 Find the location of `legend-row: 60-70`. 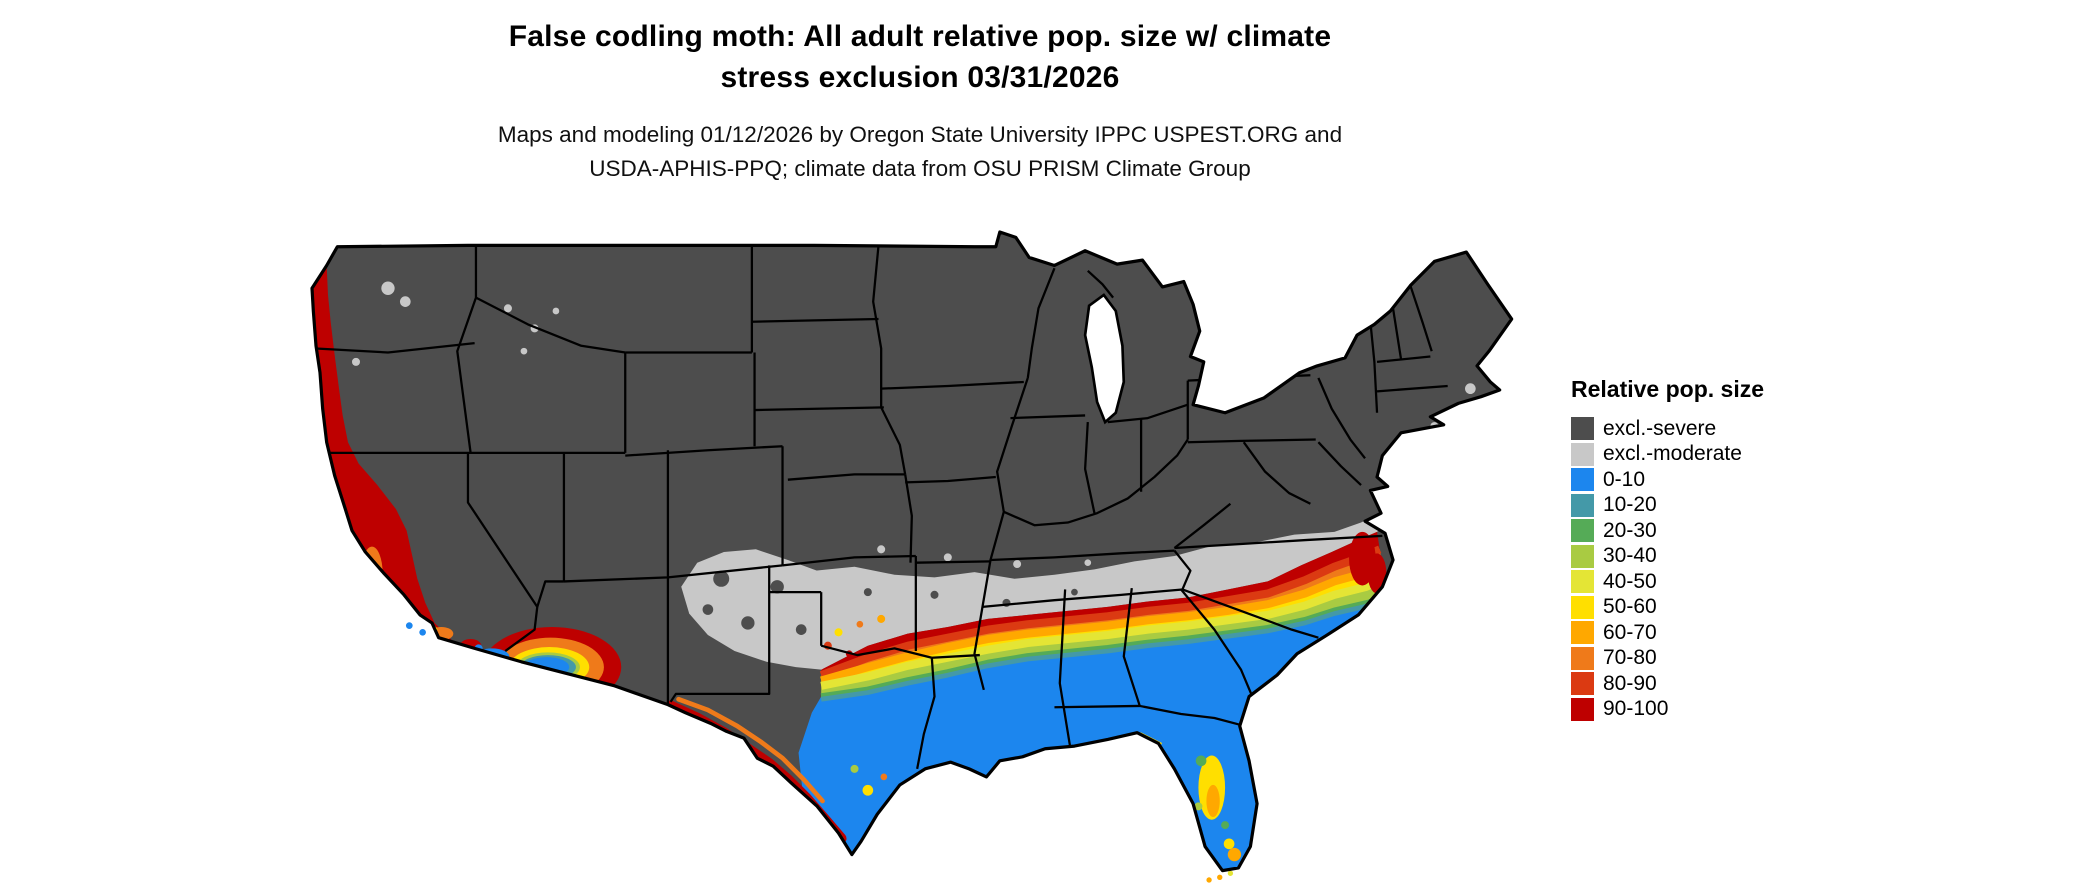

legend-row: 60-70 is located at coordinates (1667, 633).